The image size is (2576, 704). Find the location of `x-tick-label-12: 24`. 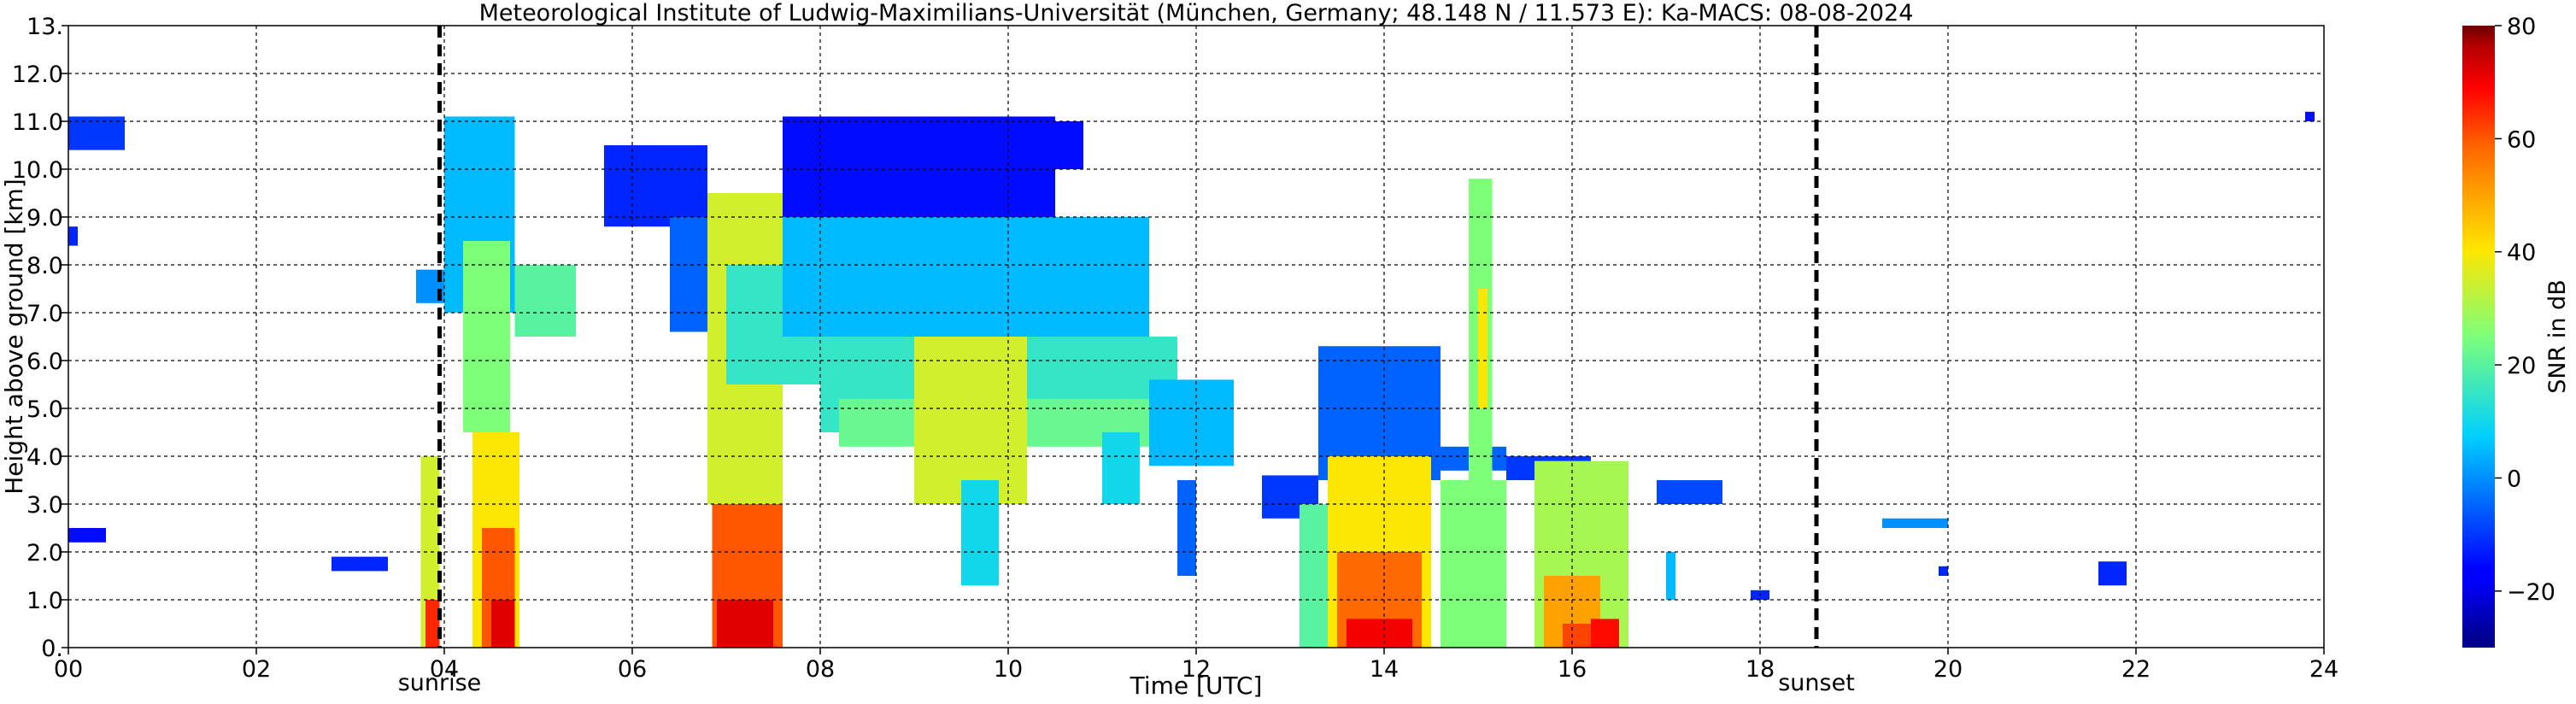

x-tick-label-12: 24 is located at coordinates (2323, 669).